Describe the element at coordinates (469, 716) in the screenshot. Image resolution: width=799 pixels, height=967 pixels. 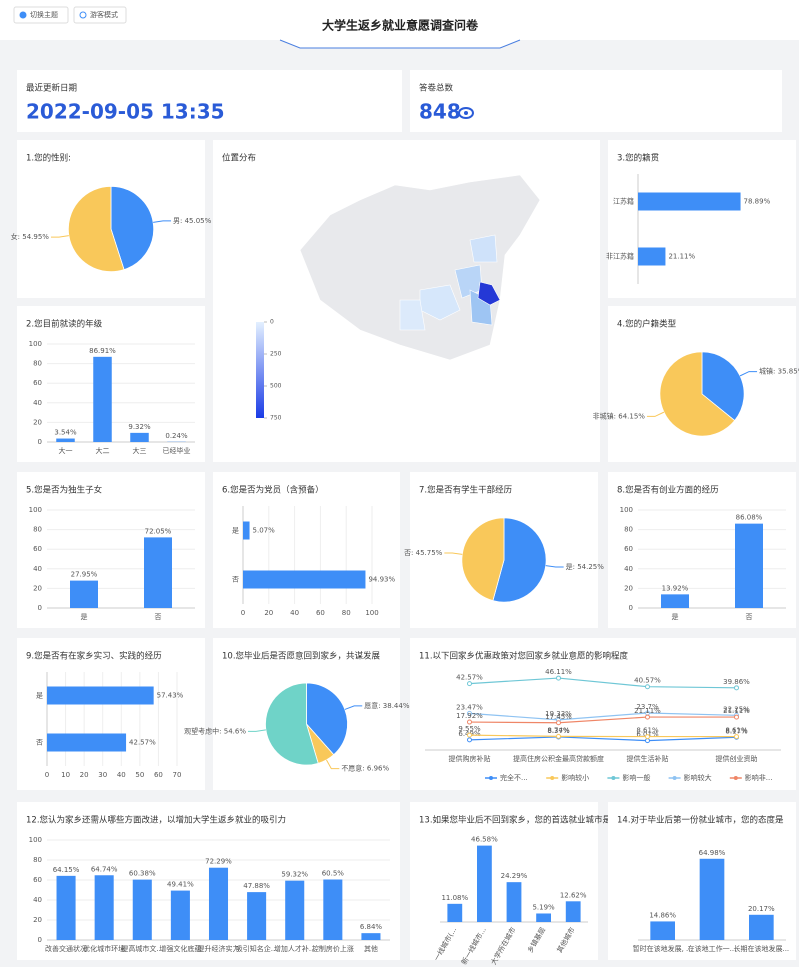
I see `value-label: 17.92%` at that location.